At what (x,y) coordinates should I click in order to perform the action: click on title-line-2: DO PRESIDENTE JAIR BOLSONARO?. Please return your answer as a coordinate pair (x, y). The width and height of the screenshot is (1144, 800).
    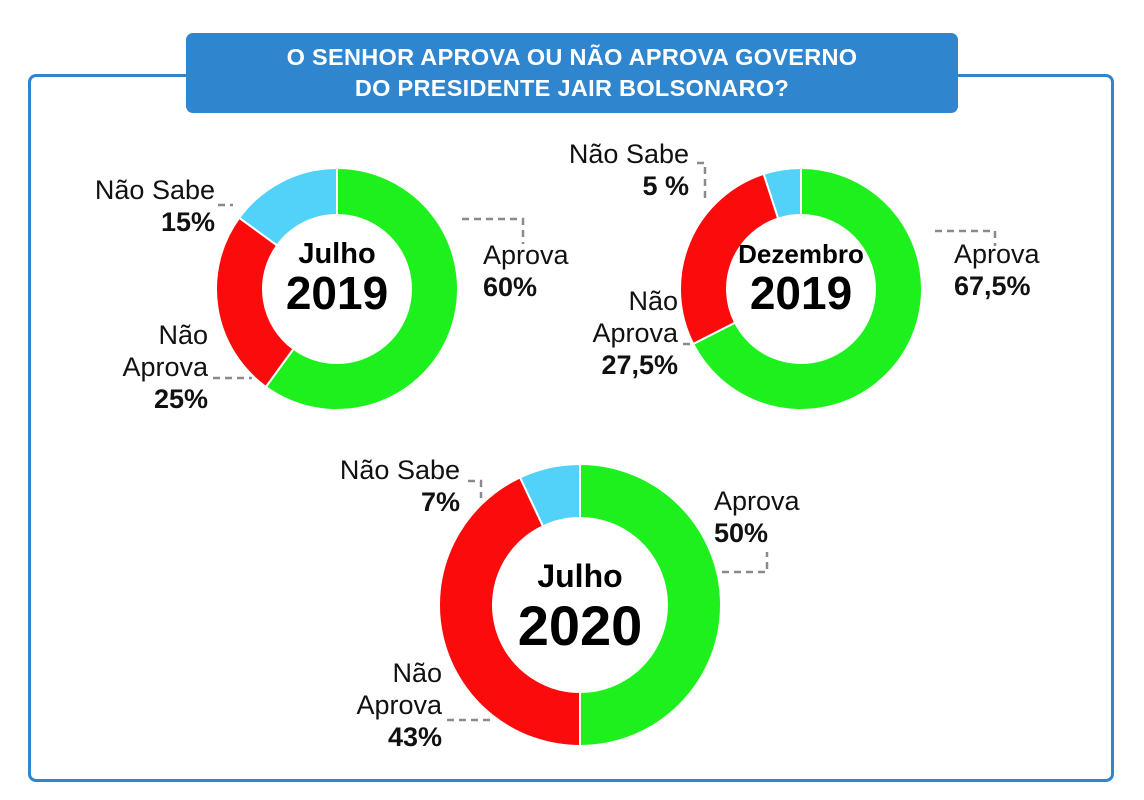
    Looking at the image, I should click on (572, 88).